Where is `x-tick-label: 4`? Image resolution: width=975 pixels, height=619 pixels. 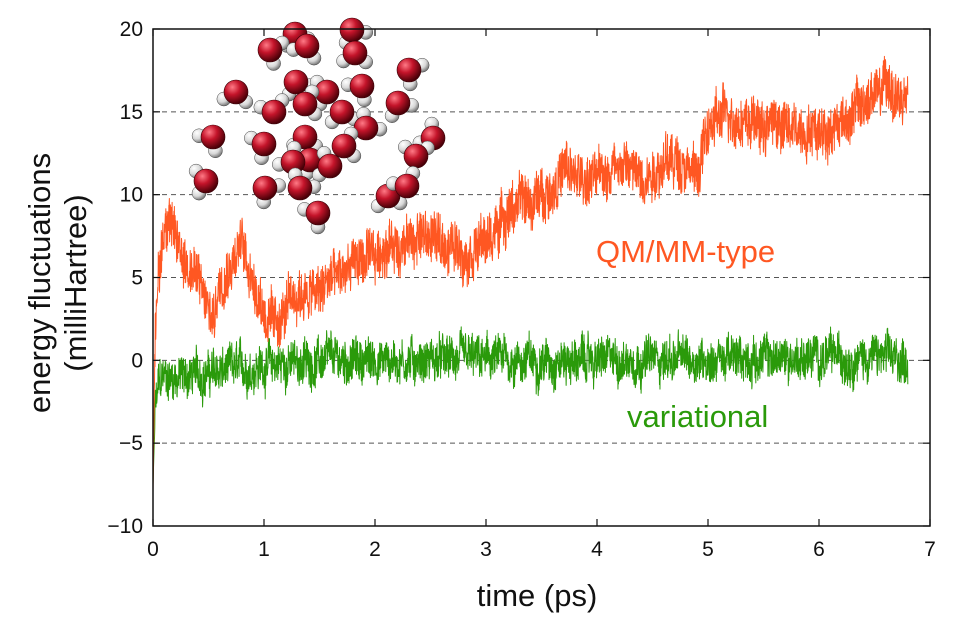
x-tick-label: 4 is located at coordinates (597, 549).